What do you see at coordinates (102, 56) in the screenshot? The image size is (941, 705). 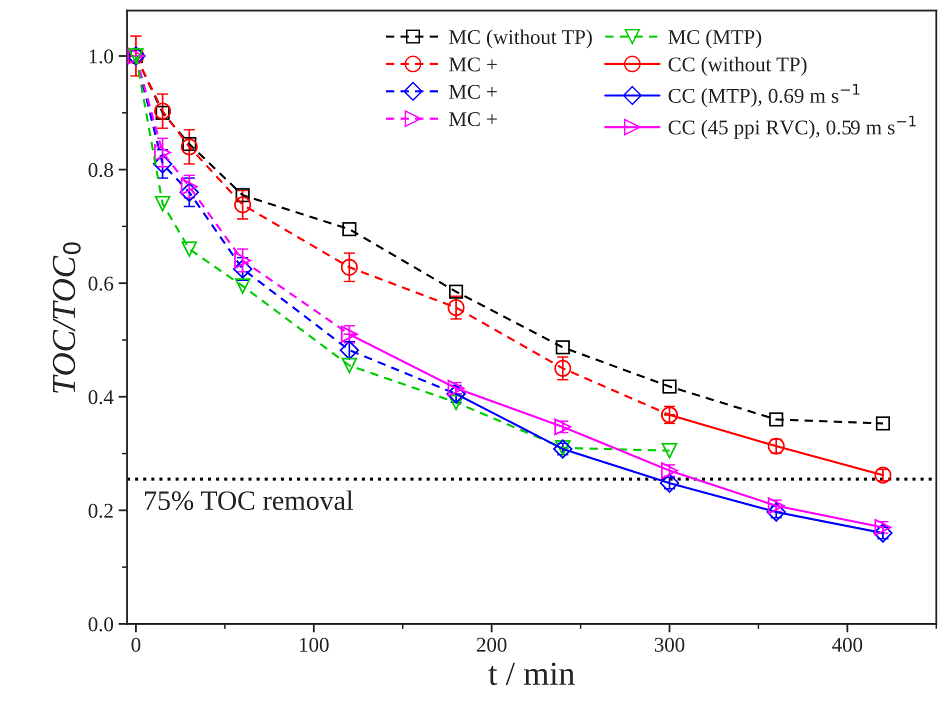 I see `y-tick-label: 1.0` at bounding box center [102, 56].